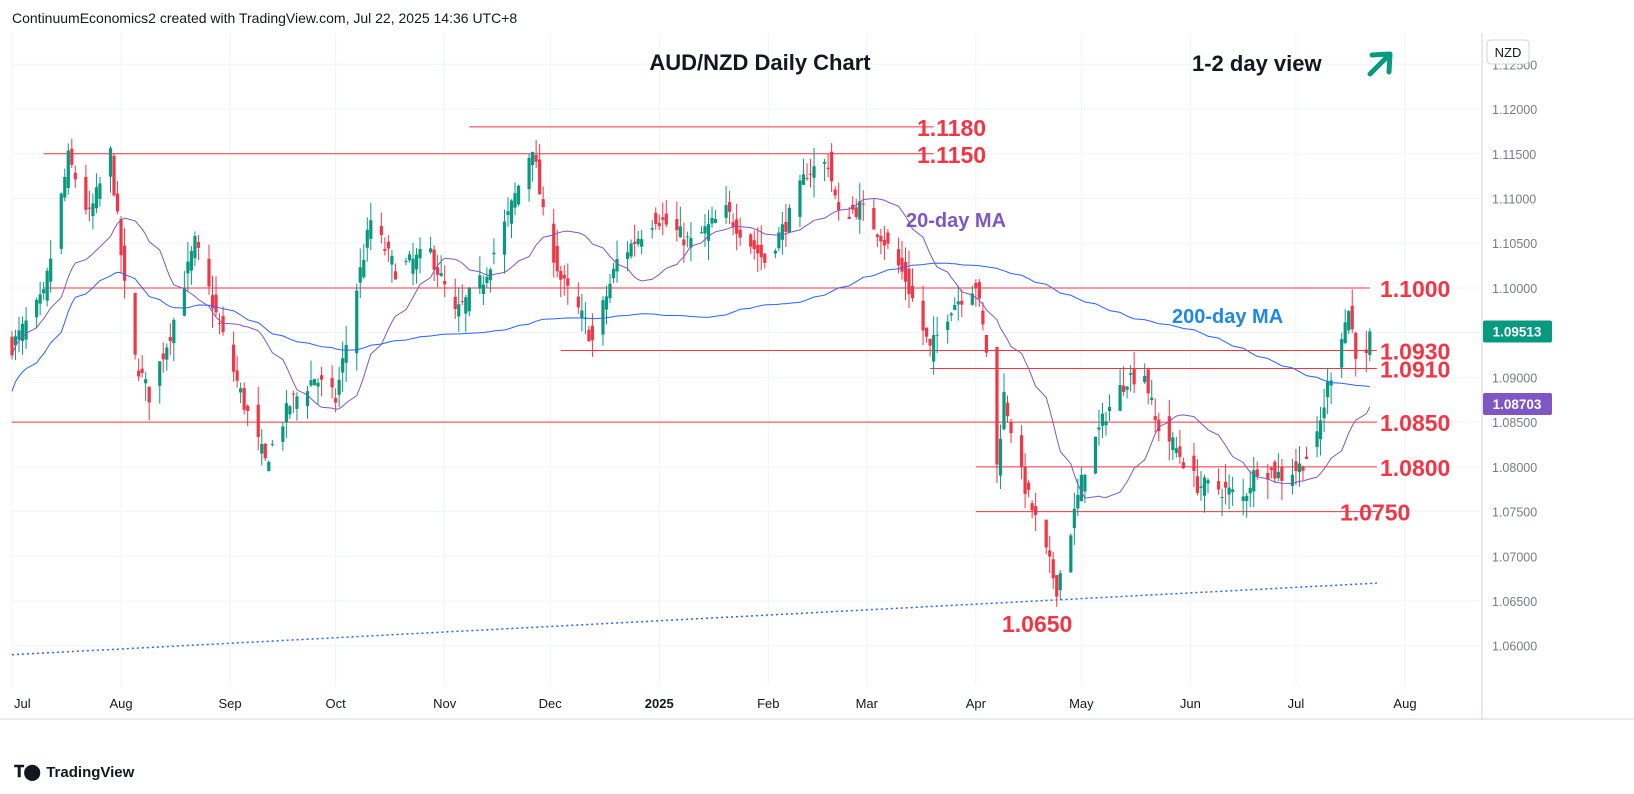  I want to click on trendline-support, so click(694, 619).